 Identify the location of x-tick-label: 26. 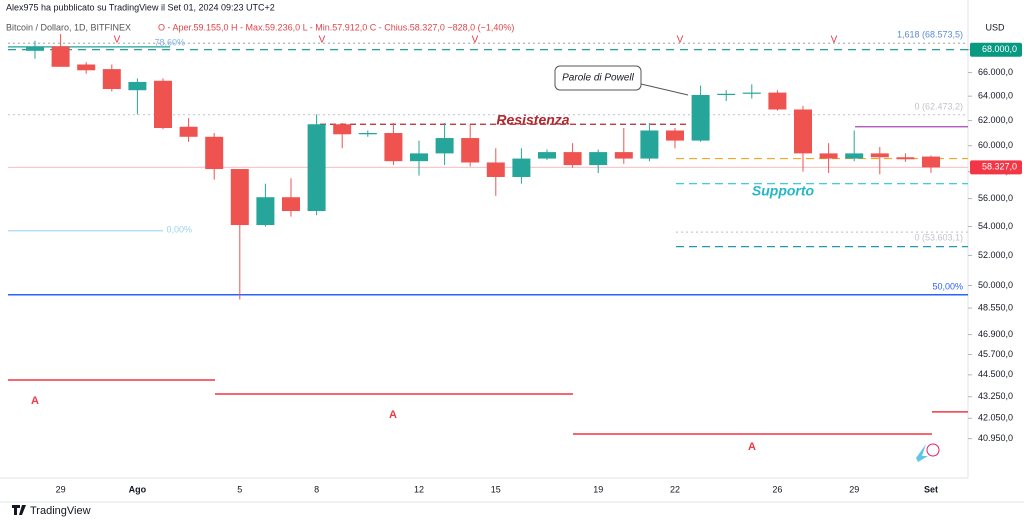
(777, 489).